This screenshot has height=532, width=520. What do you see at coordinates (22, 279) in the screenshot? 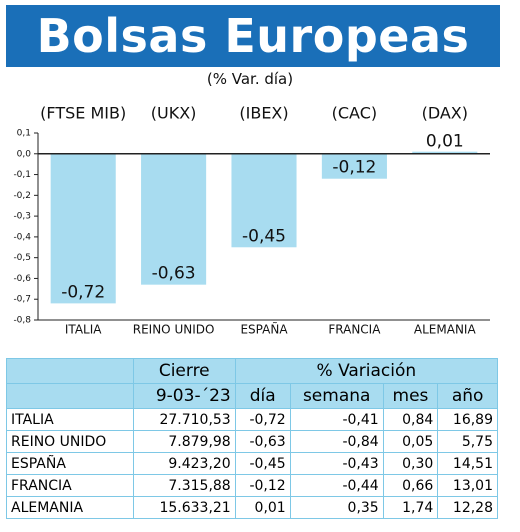
I see `y-tick-label: -0,6` at bounding box center [22, 279].